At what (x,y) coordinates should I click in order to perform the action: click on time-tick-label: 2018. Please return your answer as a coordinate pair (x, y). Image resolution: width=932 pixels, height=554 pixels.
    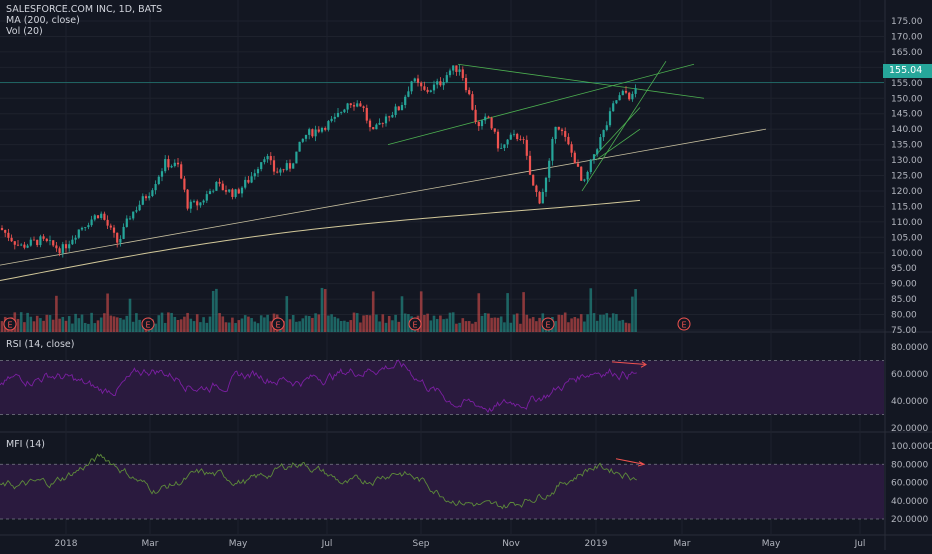
    Looking at the image, I should click on (66, 544).